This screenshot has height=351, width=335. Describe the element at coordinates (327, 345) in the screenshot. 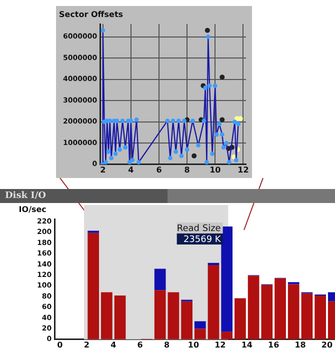

I see `x-tick-label: 20` at that location.